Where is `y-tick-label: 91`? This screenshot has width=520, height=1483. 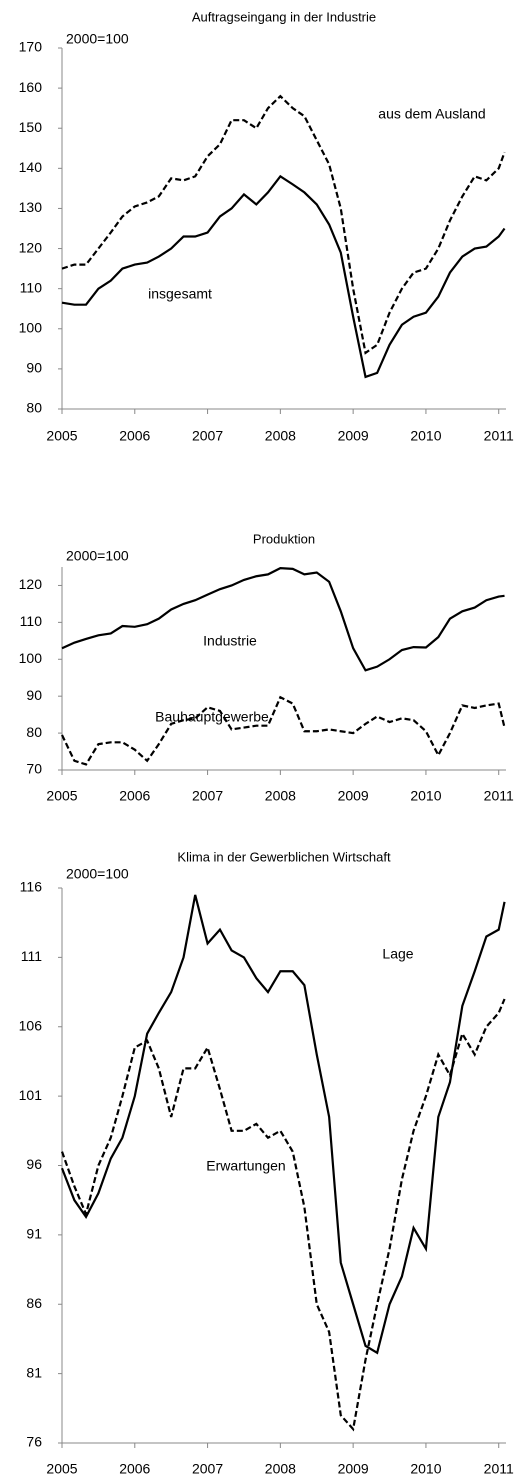 y-tick-label: 91 is located at coordinates (34, 1234).